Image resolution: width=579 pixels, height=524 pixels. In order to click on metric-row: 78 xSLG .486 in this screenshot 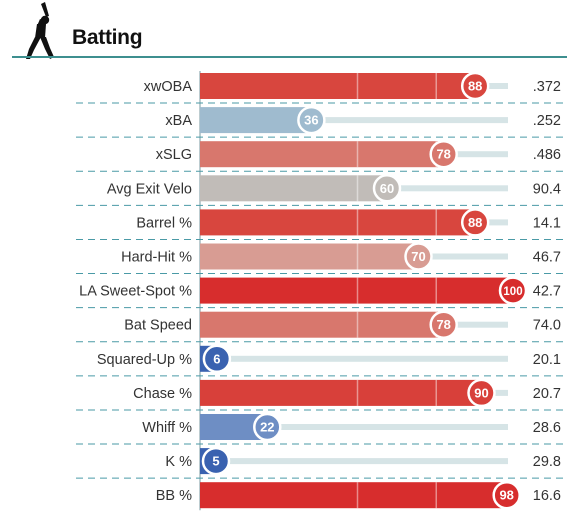, I will do `click(321, 155)`.